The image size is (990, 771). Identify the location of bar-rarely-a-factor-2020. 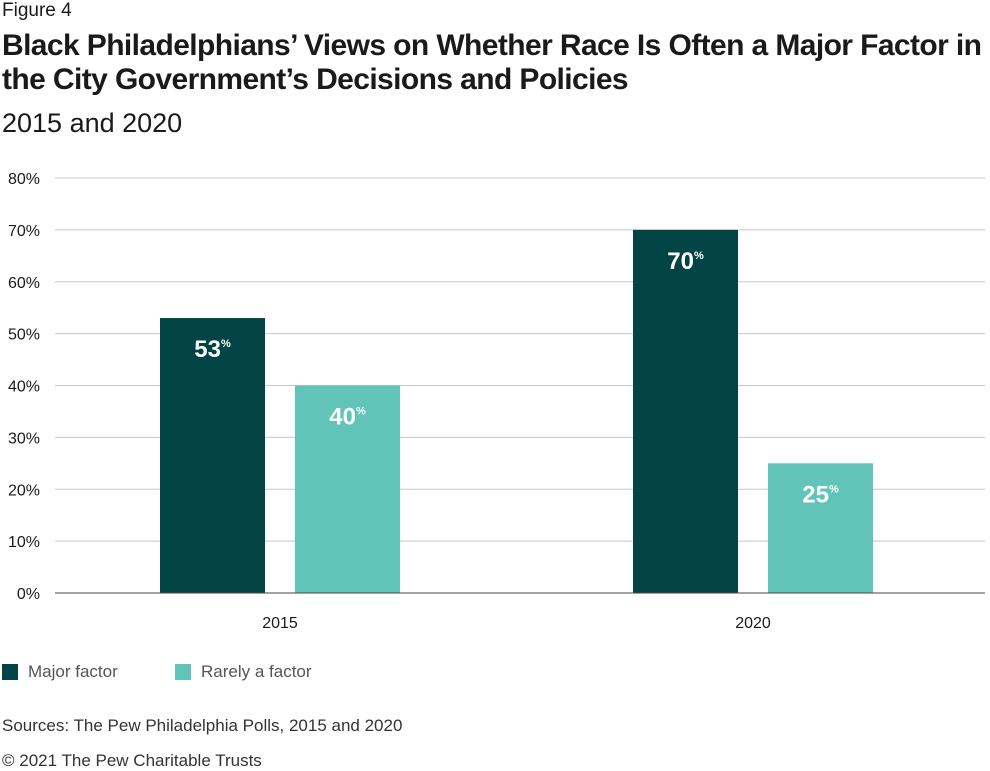
(820, 528).